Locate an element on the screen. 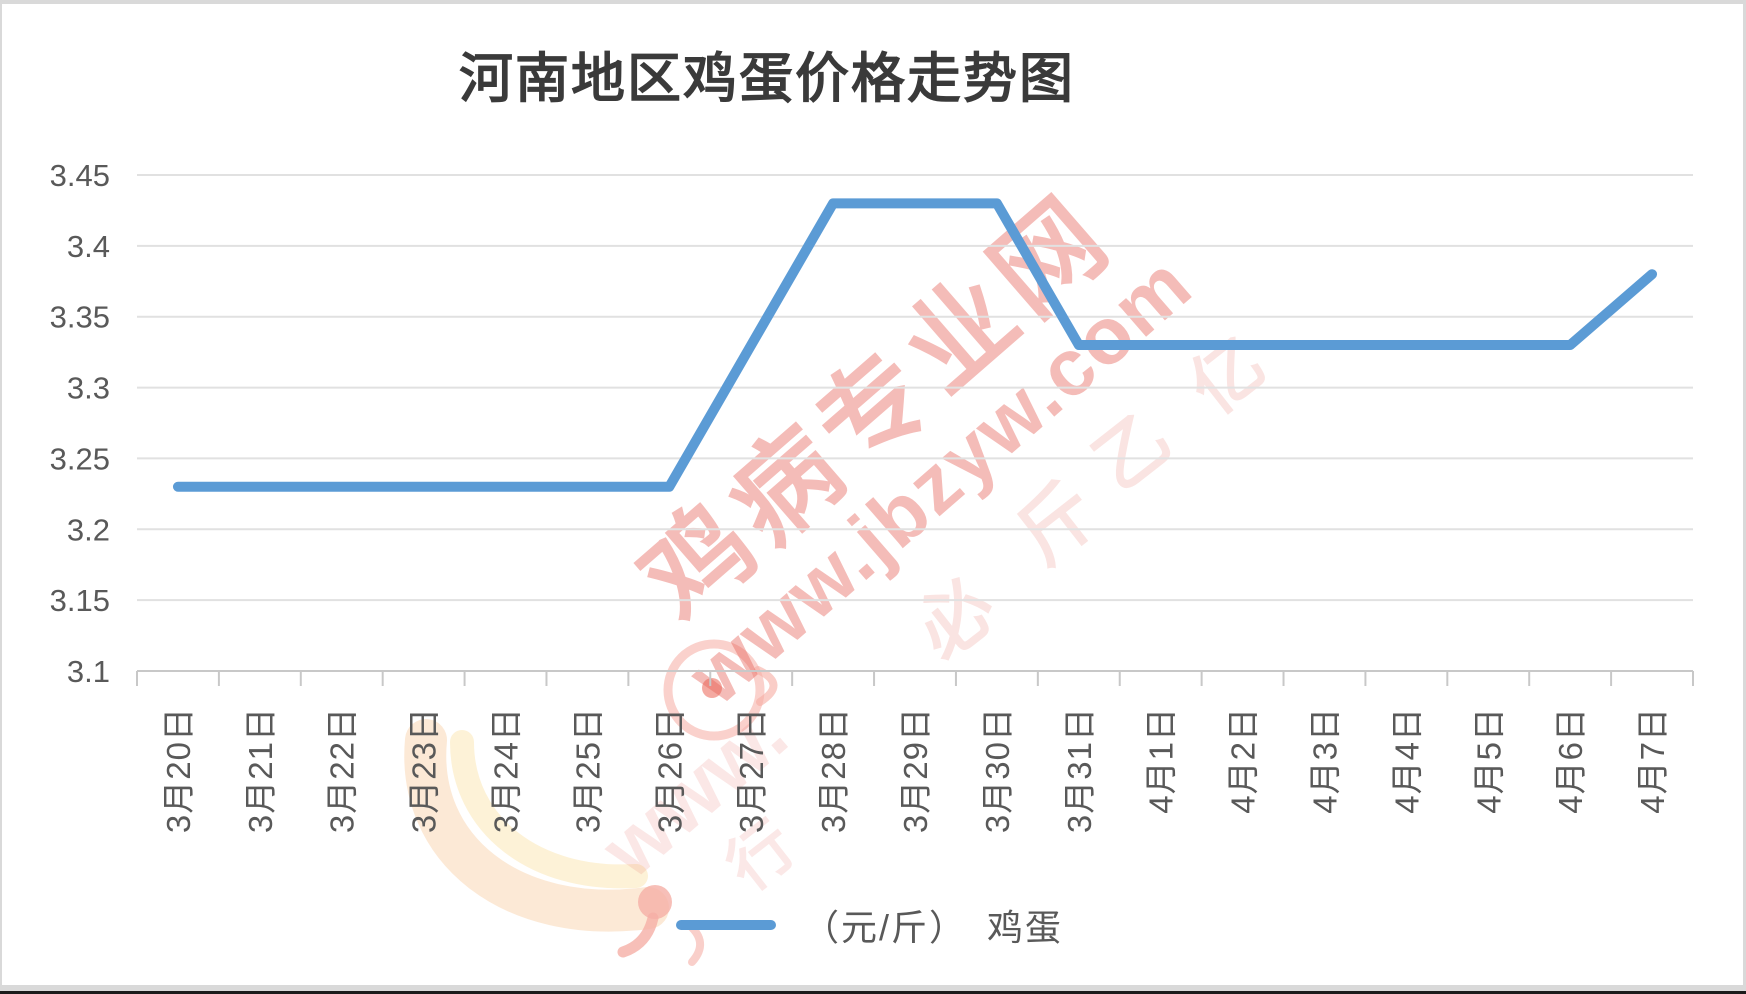 This screenshot has height=994, width=1746. y-tick-label: 3.2 is located at coordinates (88, 529).